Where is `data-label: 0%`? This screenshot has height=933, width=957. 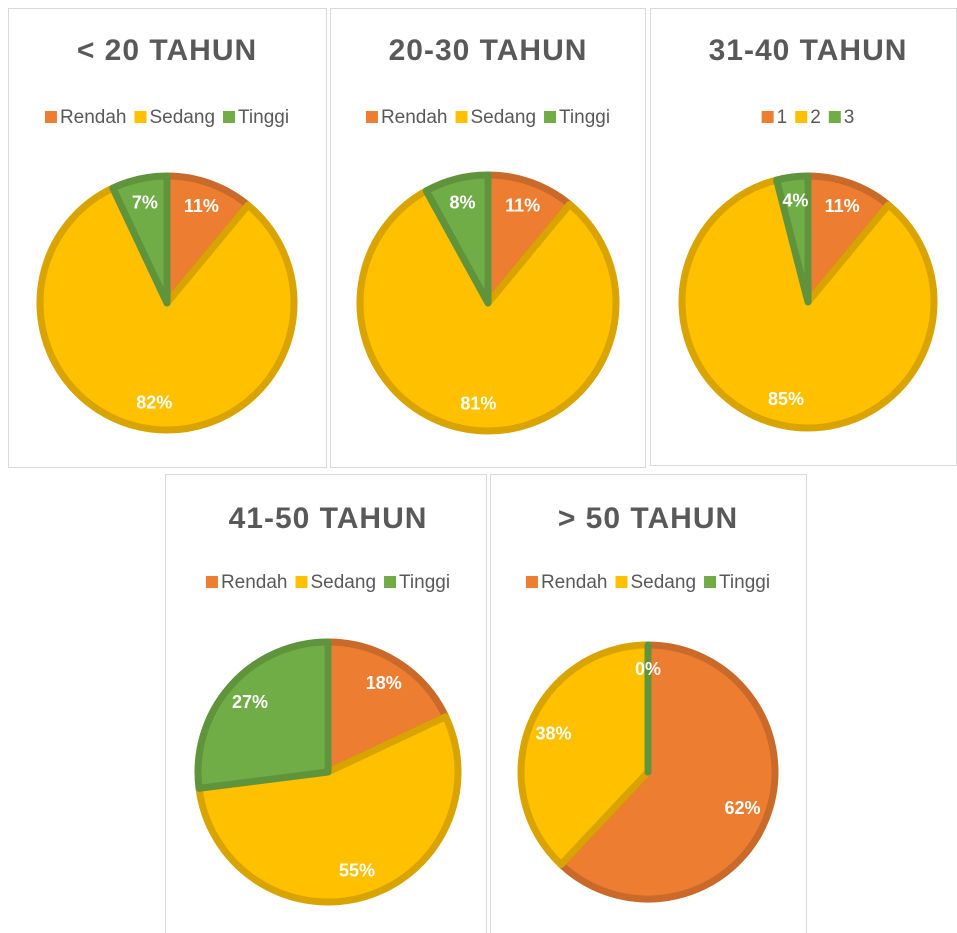
data-label: 0% is located at coordinates (648, 669).